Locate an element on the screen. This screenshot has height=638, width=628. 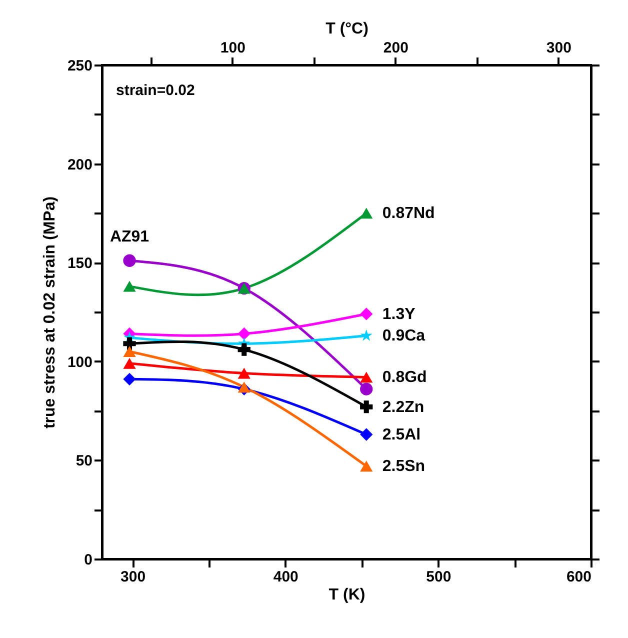
series-label: 2.5Al is located at coordinates (401, 435).